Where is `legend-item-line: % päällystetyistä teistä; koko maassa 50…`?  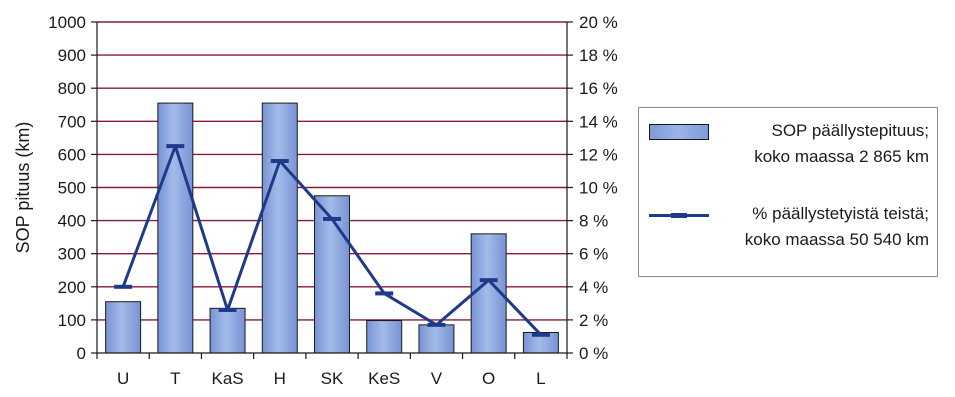 legend-item-line: % päällystetyistä teistä; koko maassa 50… is located at coordinates (789, 227).